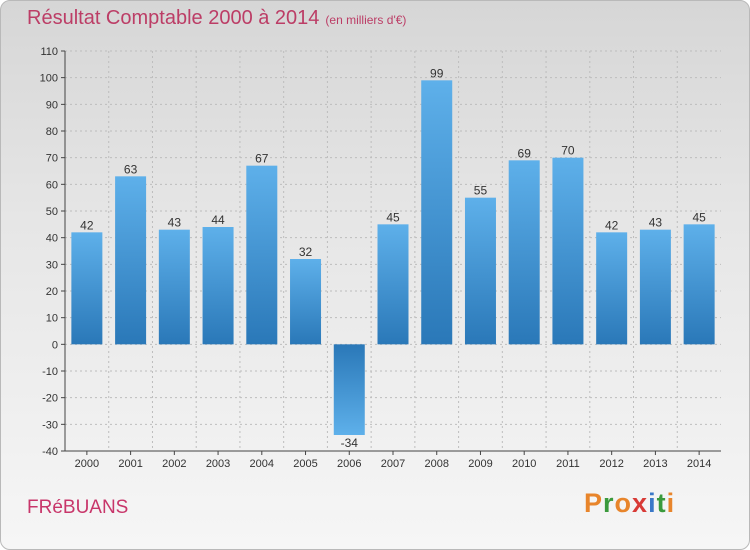 The height and width of the screenshot is (550, 750). I want to click on bar-value-label: 32, so click(306, 252).